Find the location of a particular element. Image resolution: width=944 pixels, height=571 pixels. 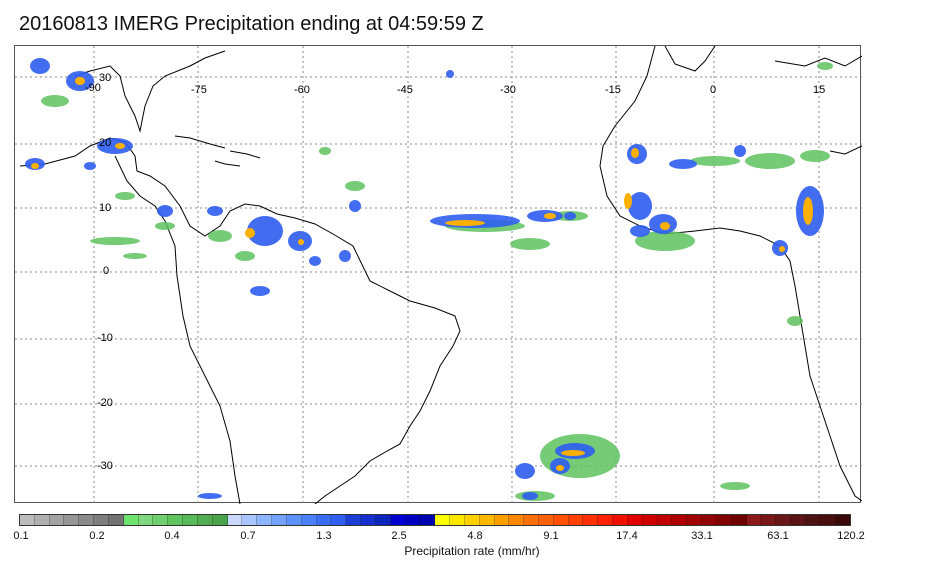

colorbar-tick: 33.1 is located at coordinates (702, 536).